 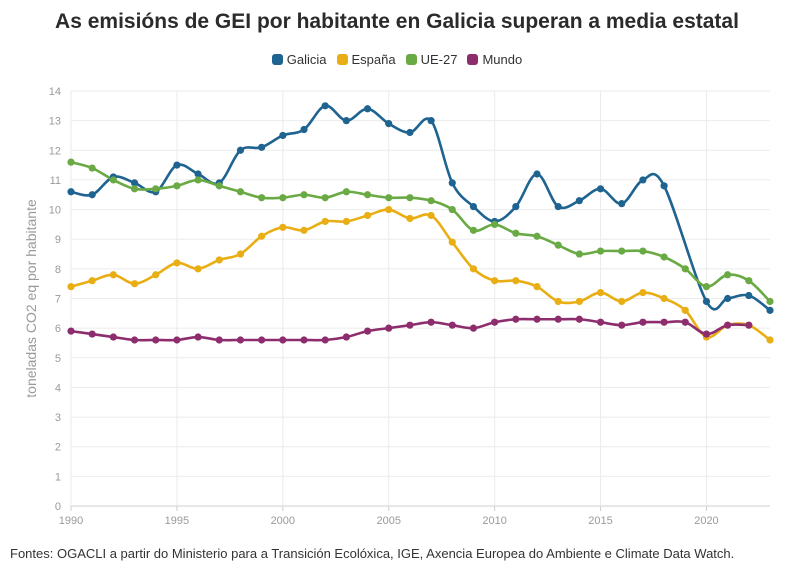 What do you see at coordinates (397, 60) in the screenshot?
I see `legend: Galicia España UE-27 Mundo` at bounding box center [397, 60].